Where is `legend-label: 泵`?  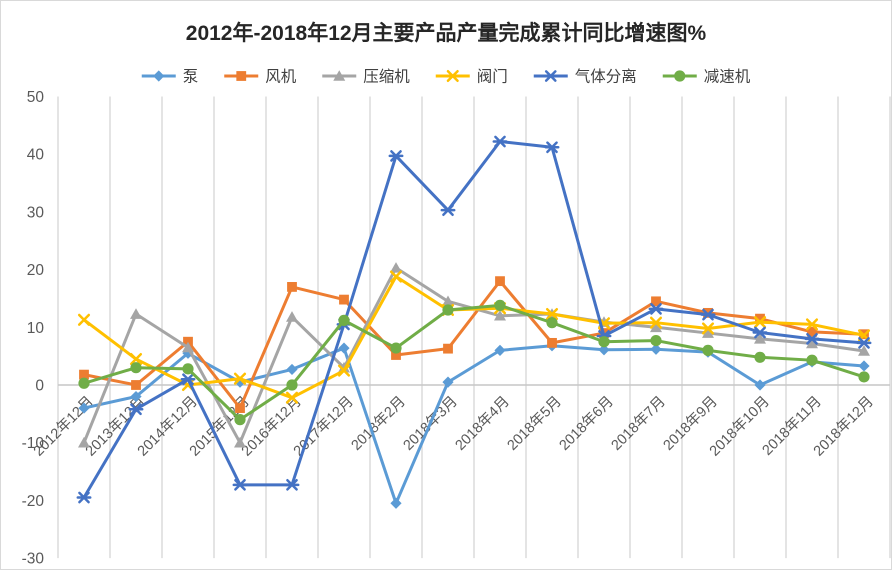 legend-label: 泵 is located at coordinates (191, 77).